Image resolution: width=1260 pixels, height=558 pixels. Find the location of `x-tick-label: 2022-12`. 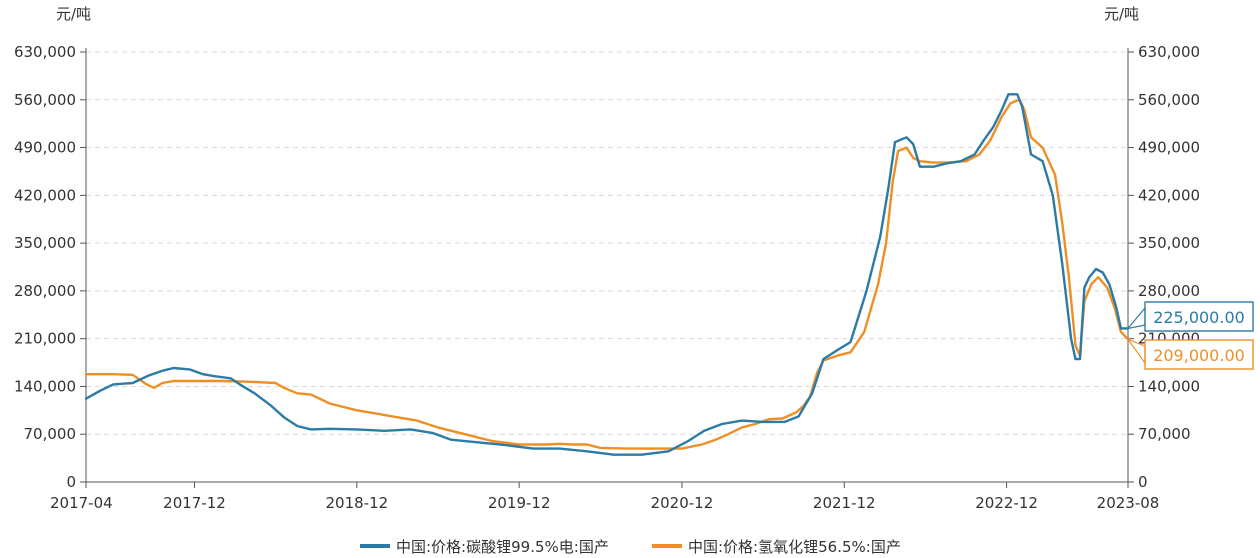

x-tick-label: 2022-12 is located at coordinates (1006, 503).